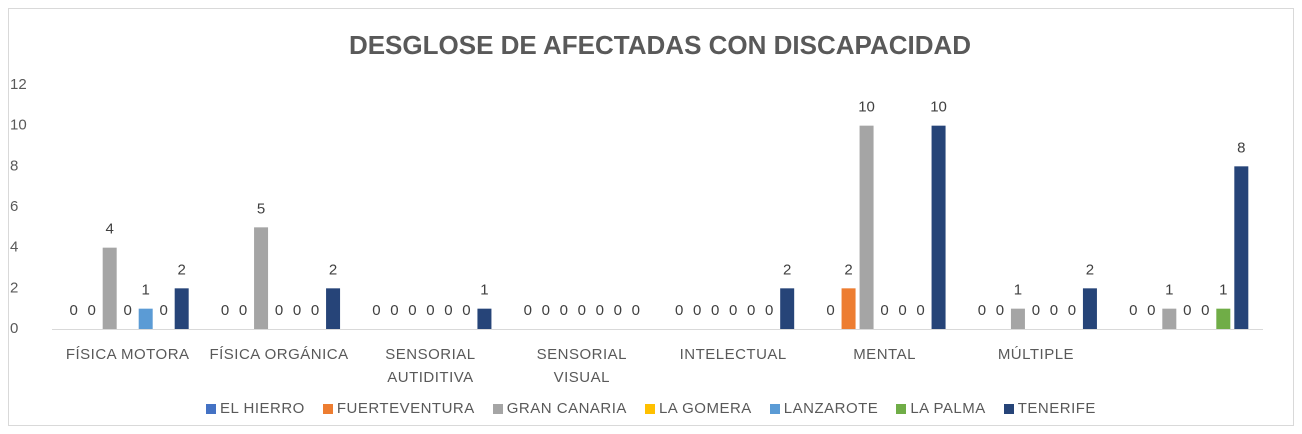 Image resolution: width=1302 pixels, height=434 pixels. What do you see at coordinates (110, 229) in the screenshot?
I see `data-label: 4` at bounding box center [110, 229].